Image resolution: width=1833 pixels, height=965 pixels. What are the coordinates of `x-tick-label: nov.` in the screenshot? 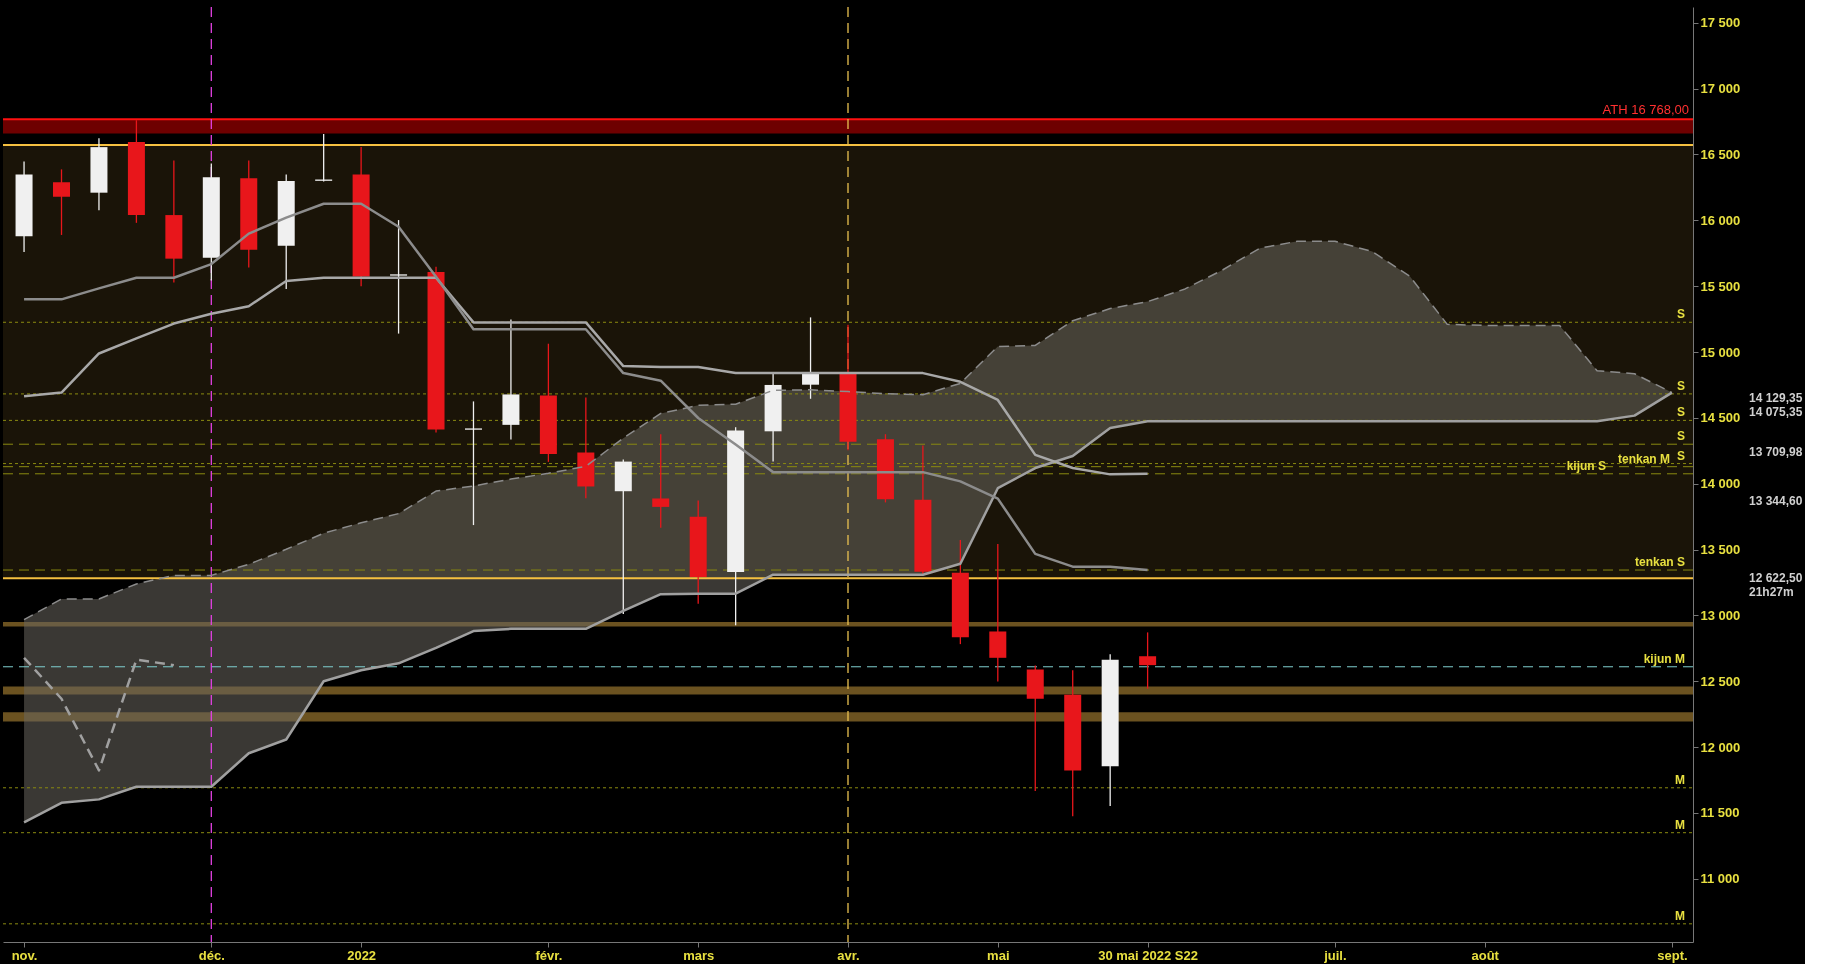 It's located at (24, 955).